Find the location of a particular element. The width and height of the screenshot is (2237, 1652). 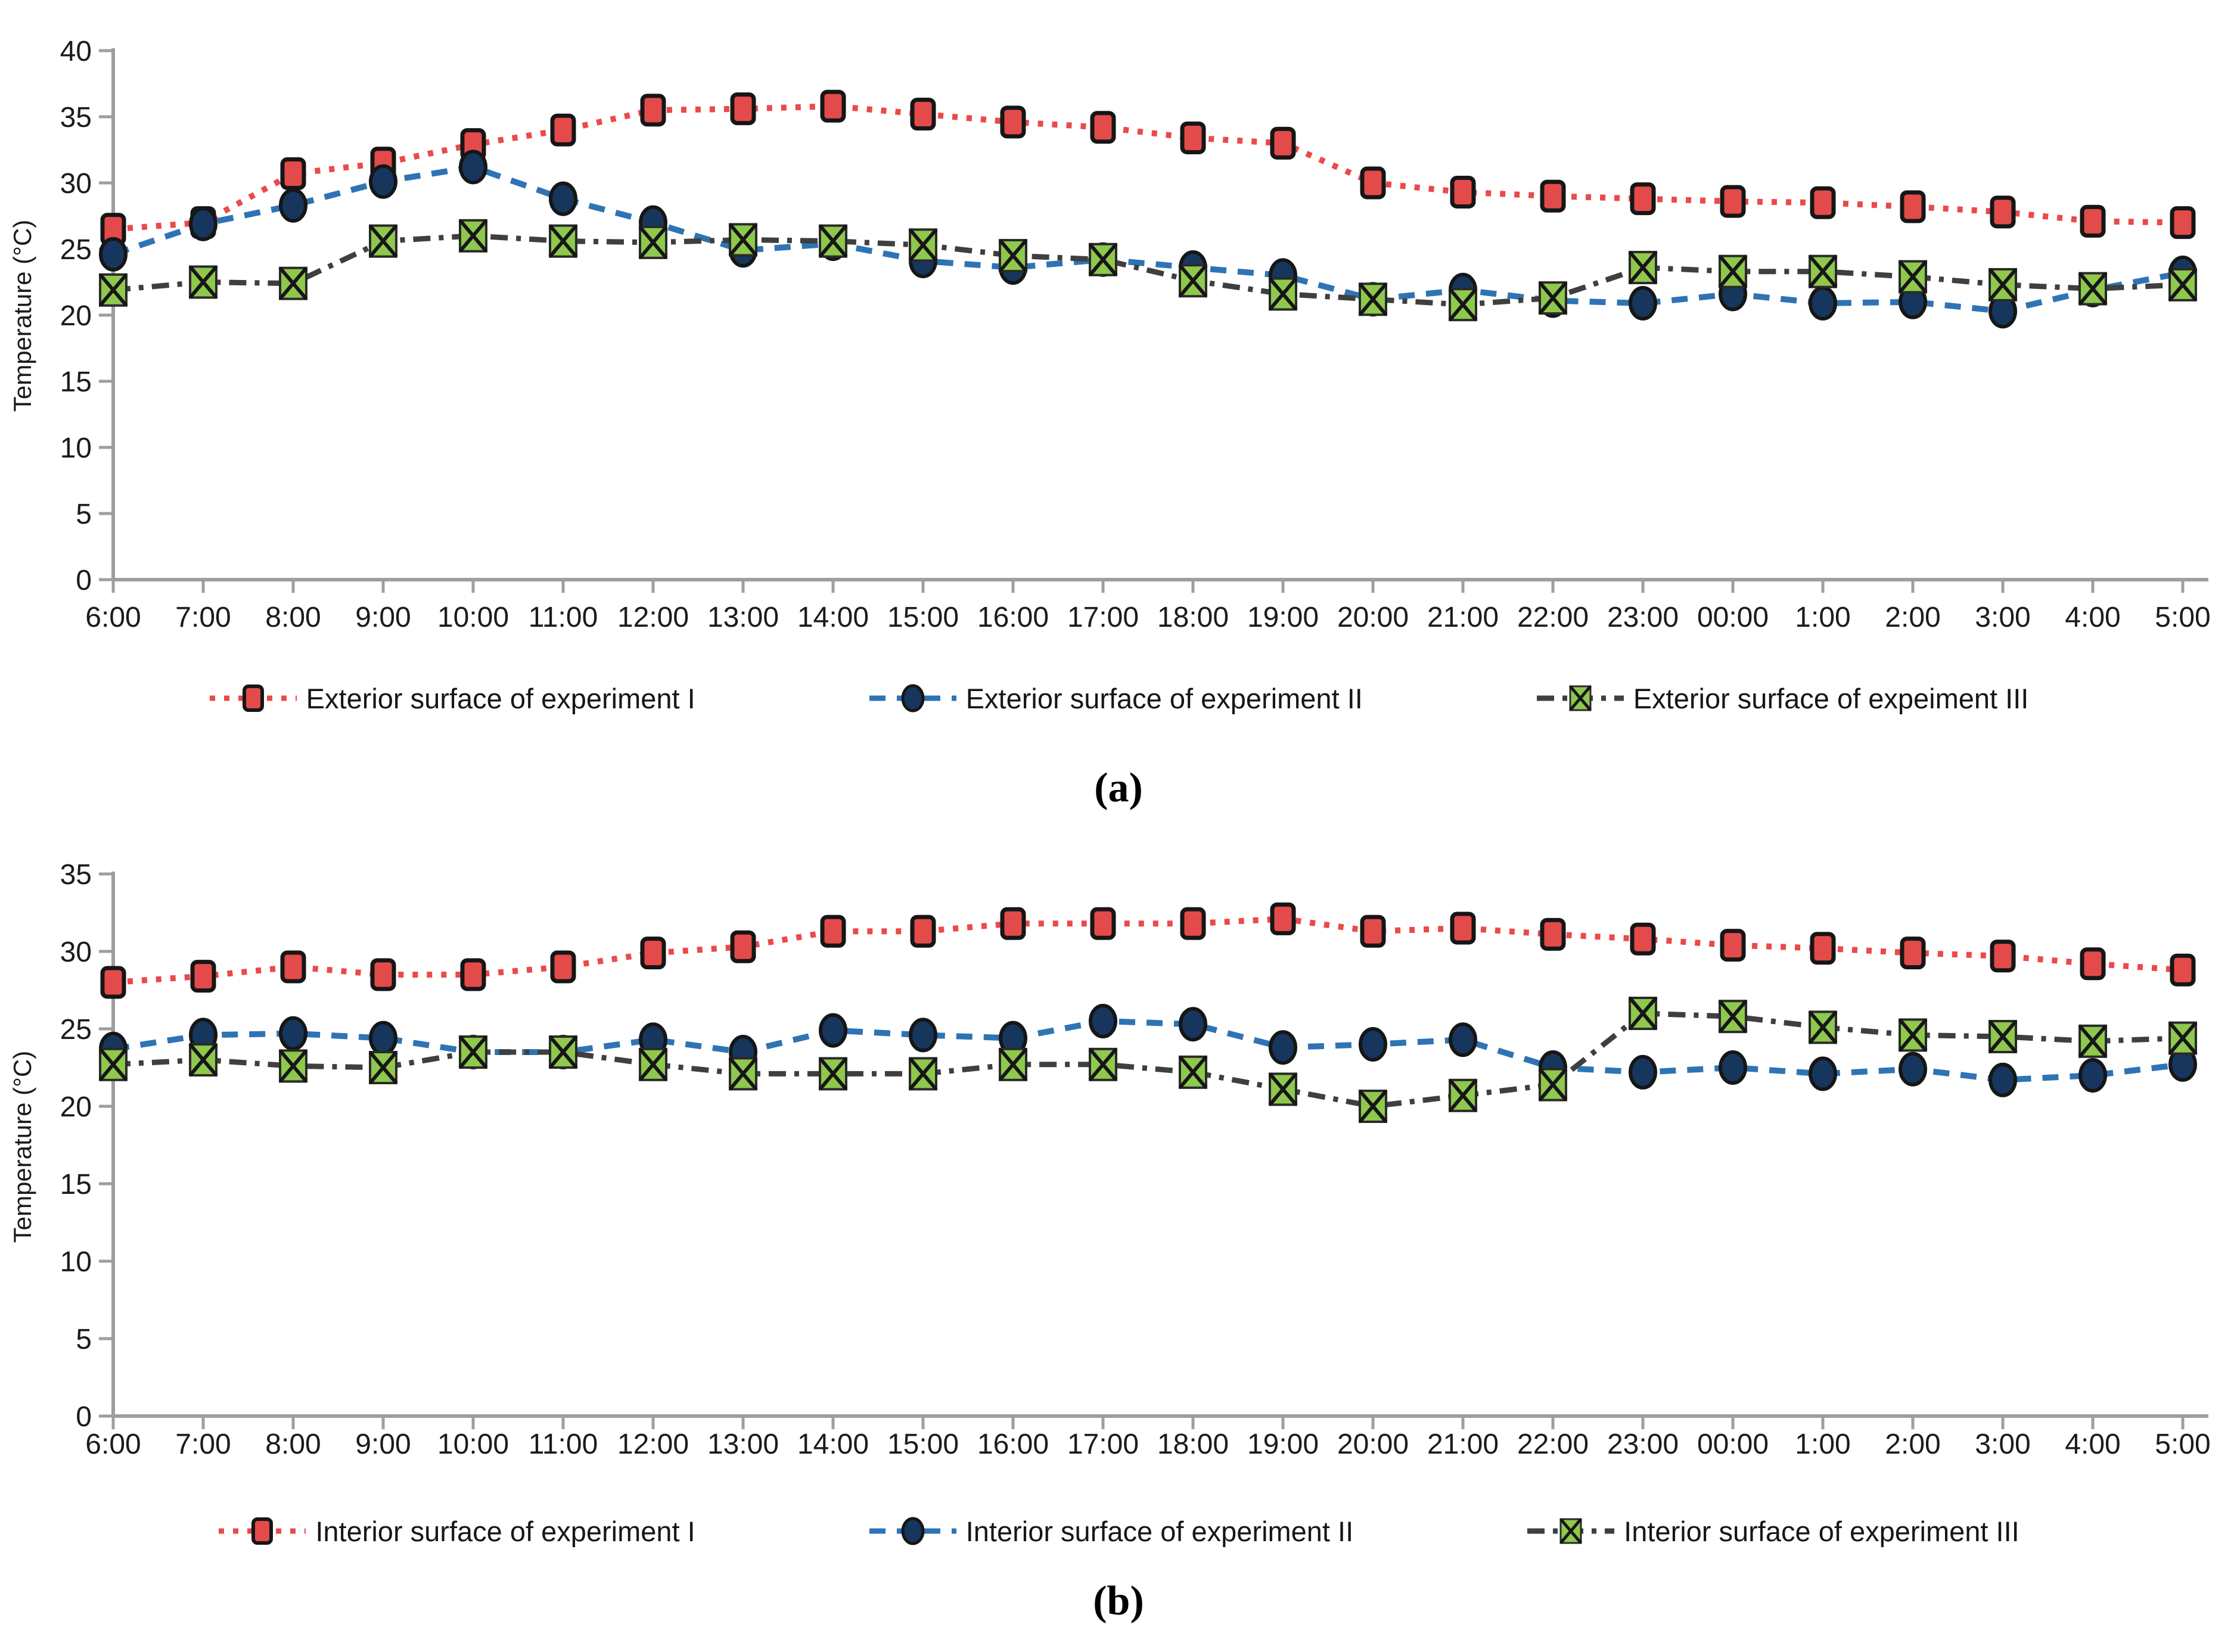

caption-b: (b) is located at coordinates (1118, 1601).